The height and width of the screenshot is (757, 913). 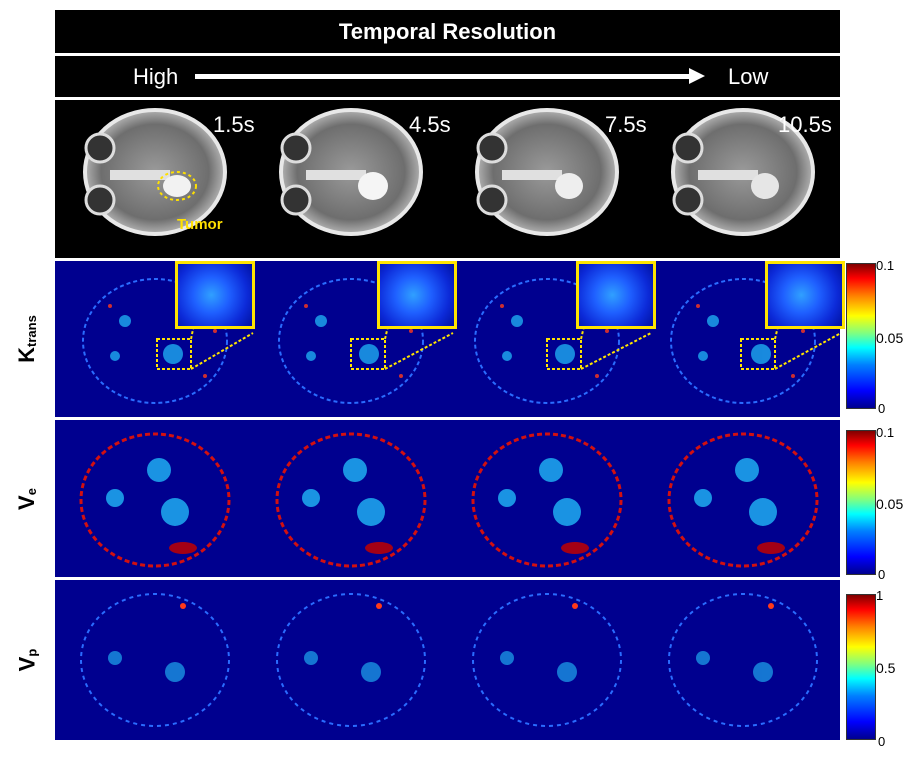 I want to click on title-banner: Temporal Resolution, so click(x=447, y=31).